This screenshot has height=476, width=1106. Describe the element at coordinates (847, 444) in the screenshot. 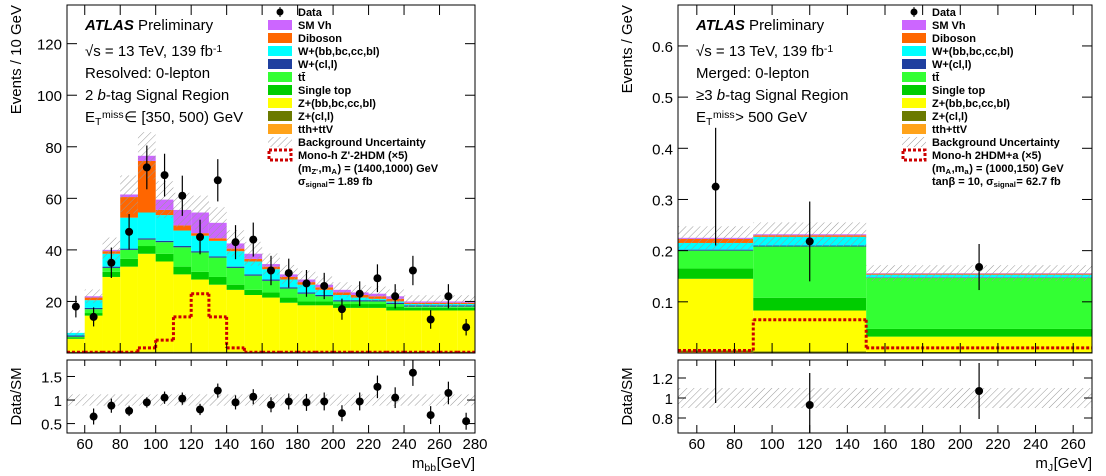

I see `x-tick-label: 140` at that location.